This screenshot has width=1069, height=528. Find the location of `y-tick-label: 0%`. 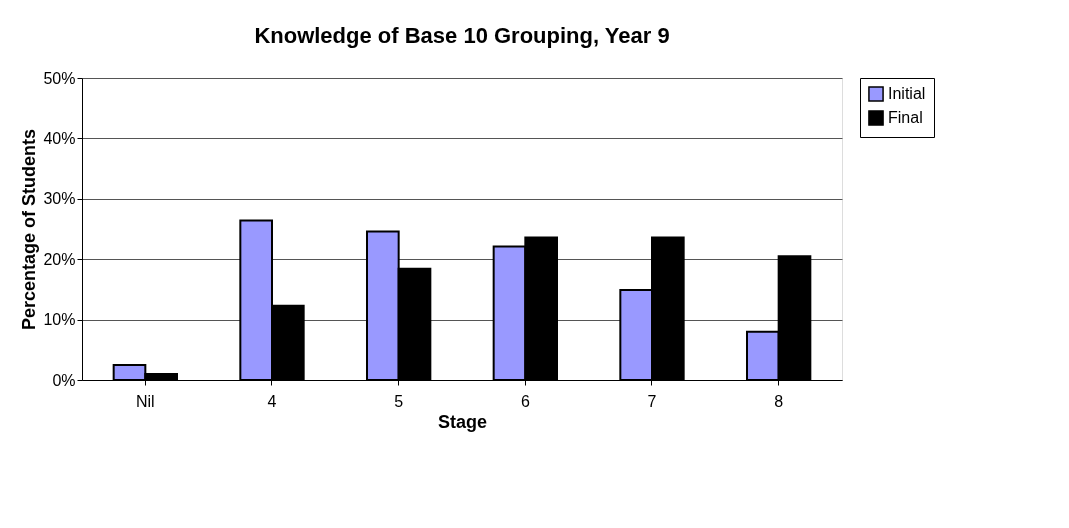

y-tick-label: 0% is located at coordinates (64, 380).